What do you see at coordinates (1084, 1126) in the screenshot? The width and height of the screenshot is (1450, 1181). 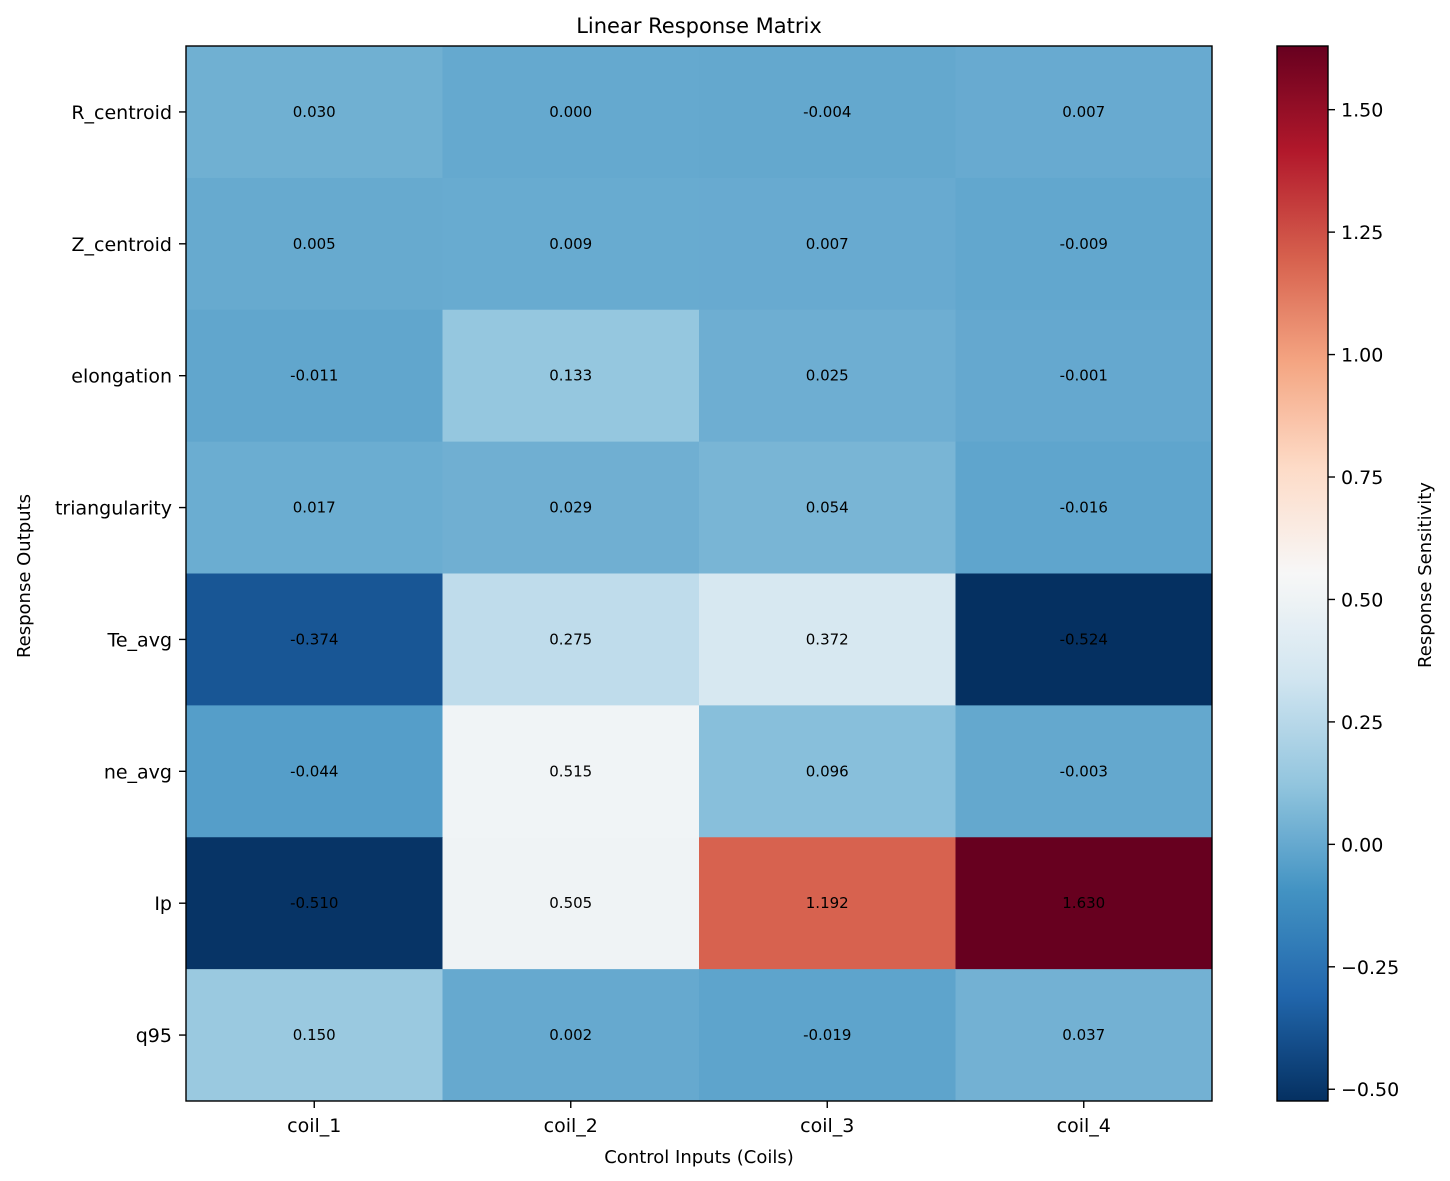 I see `x-tick-label: coil_4` at bounding box center [1084, 1126].